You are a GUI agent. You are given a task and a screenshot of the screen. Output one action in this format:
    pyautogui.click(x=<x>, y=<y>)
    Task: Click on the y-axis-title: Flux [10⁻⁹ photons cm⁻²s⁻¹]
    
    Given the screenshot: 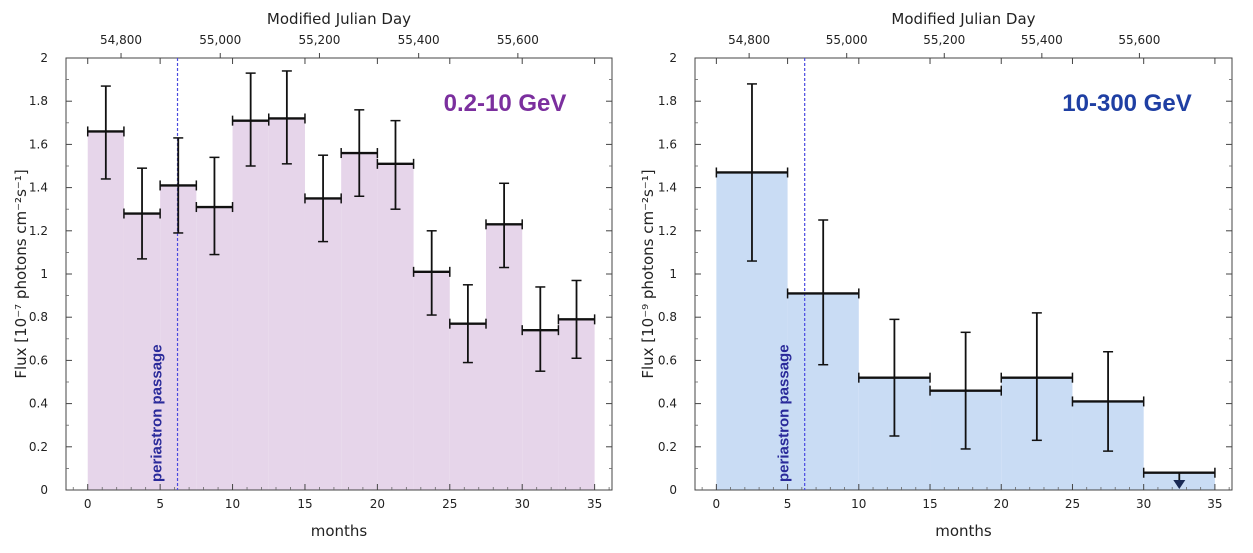 What is the action you would take?
    pyautogui.click(x=648, y=273)
    